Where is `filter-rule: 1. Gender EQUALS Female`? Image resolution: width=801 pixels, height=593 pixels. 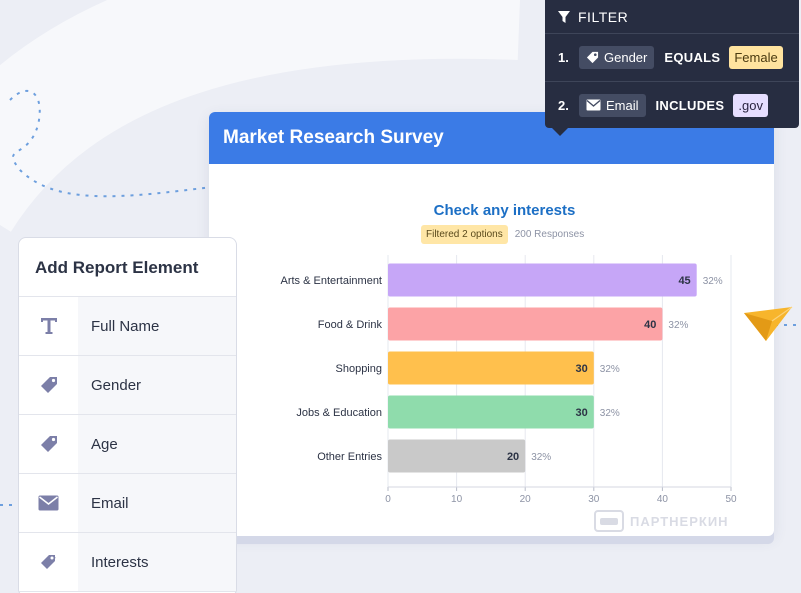 filter-rule: 1. Gender EQUALS Female is located at coordinates (672, 57).